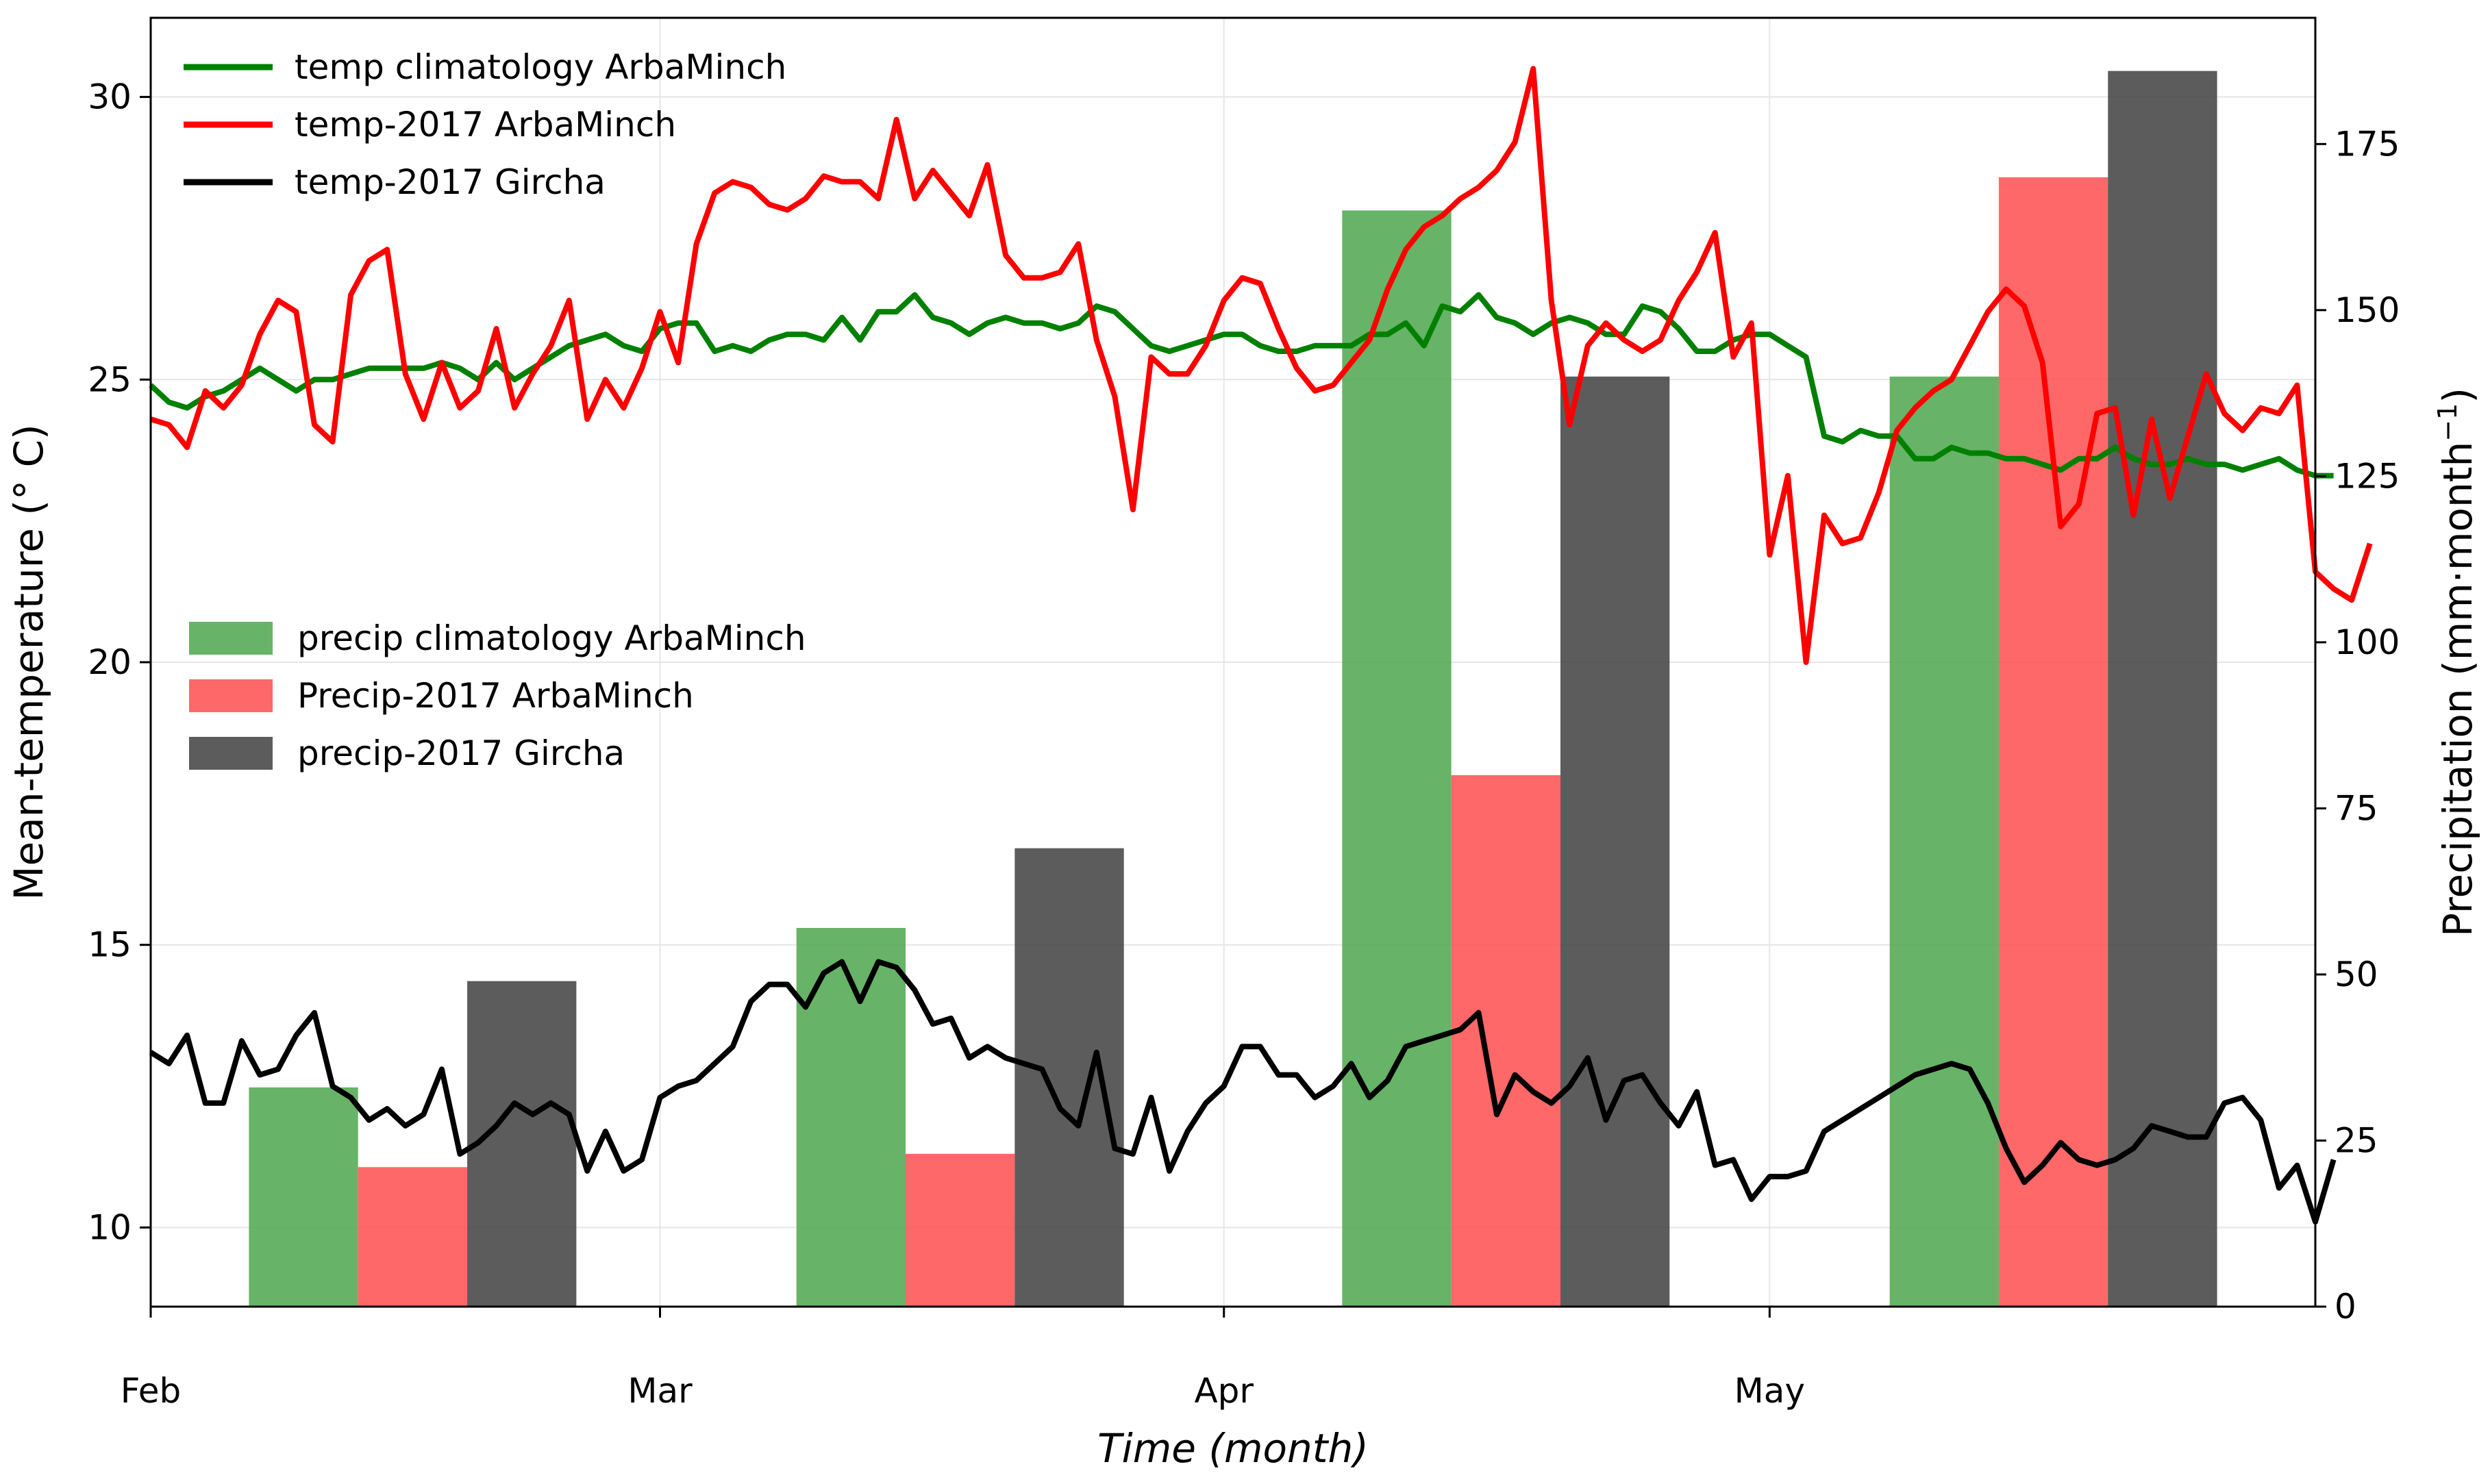 Image resolution: width=2490 pixels, height=1484 pixels. I want to click on bar-precip-climatology-arbaminch-feb, so click(303, 1197).